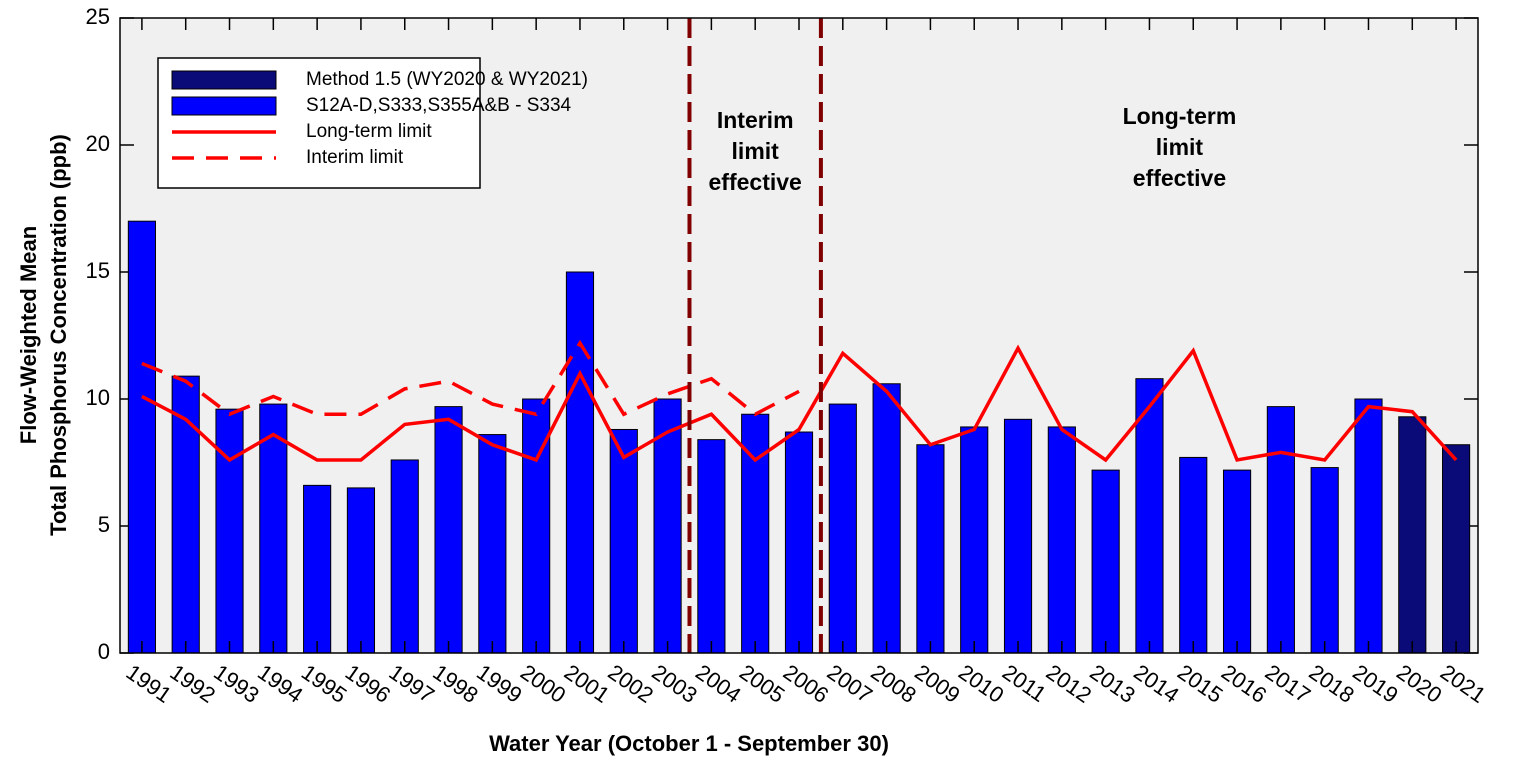 This screenshot has width=1514, height=759. Describe the element at coordinates (324, 683) in the screenshot. I see `x-tick-label: 1995` at that location.